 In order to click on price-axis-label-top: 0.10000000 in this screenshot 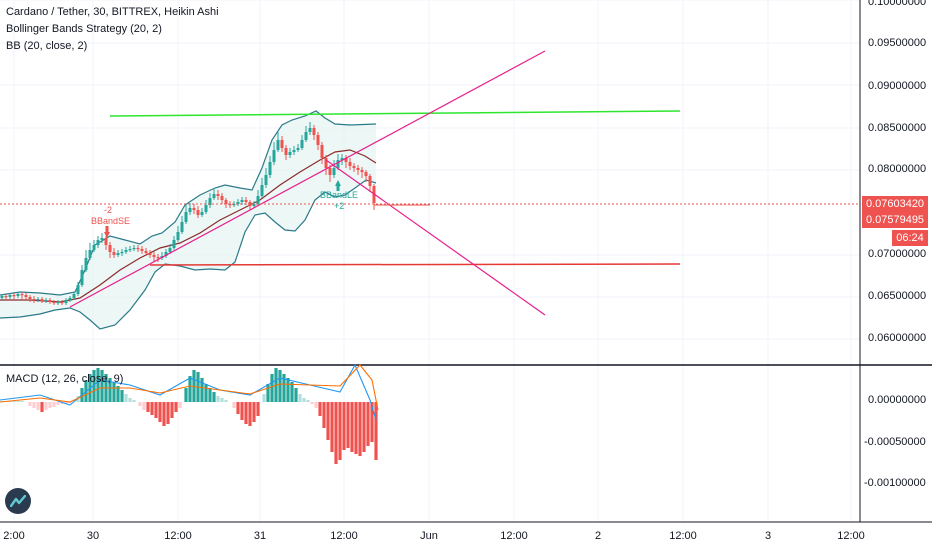, I will do `click(897, 4)`.